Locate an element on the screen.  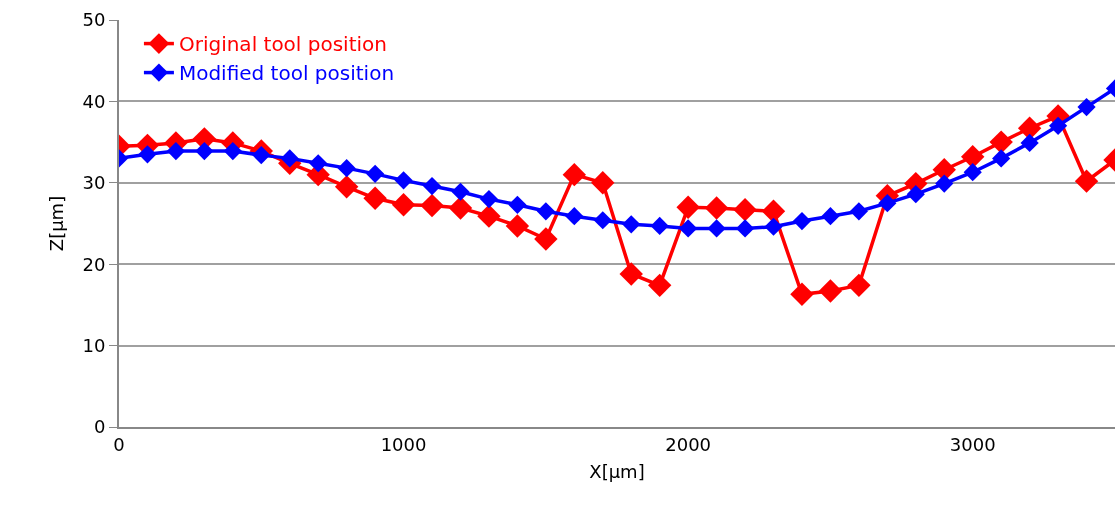
y-axis-title: Z[μm] is located at coordinates (57, 223).